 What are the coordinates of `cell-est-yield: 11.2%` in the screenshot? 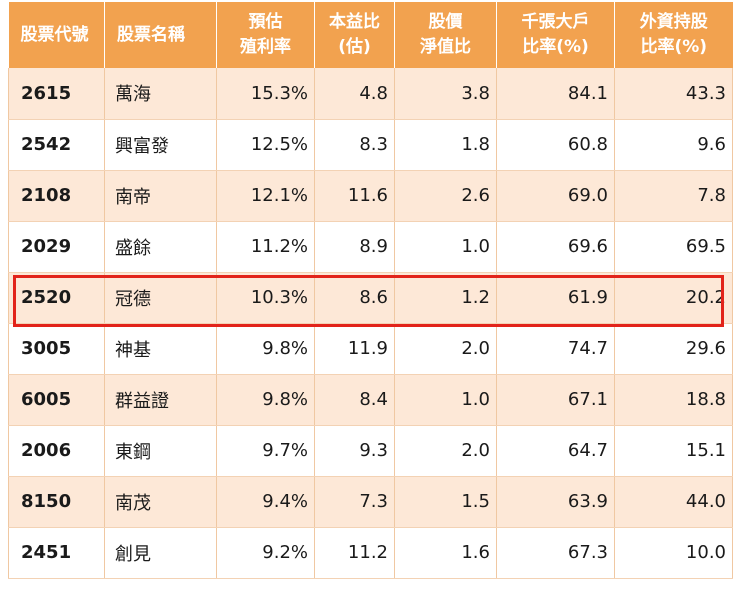 It's located at (265, 247).